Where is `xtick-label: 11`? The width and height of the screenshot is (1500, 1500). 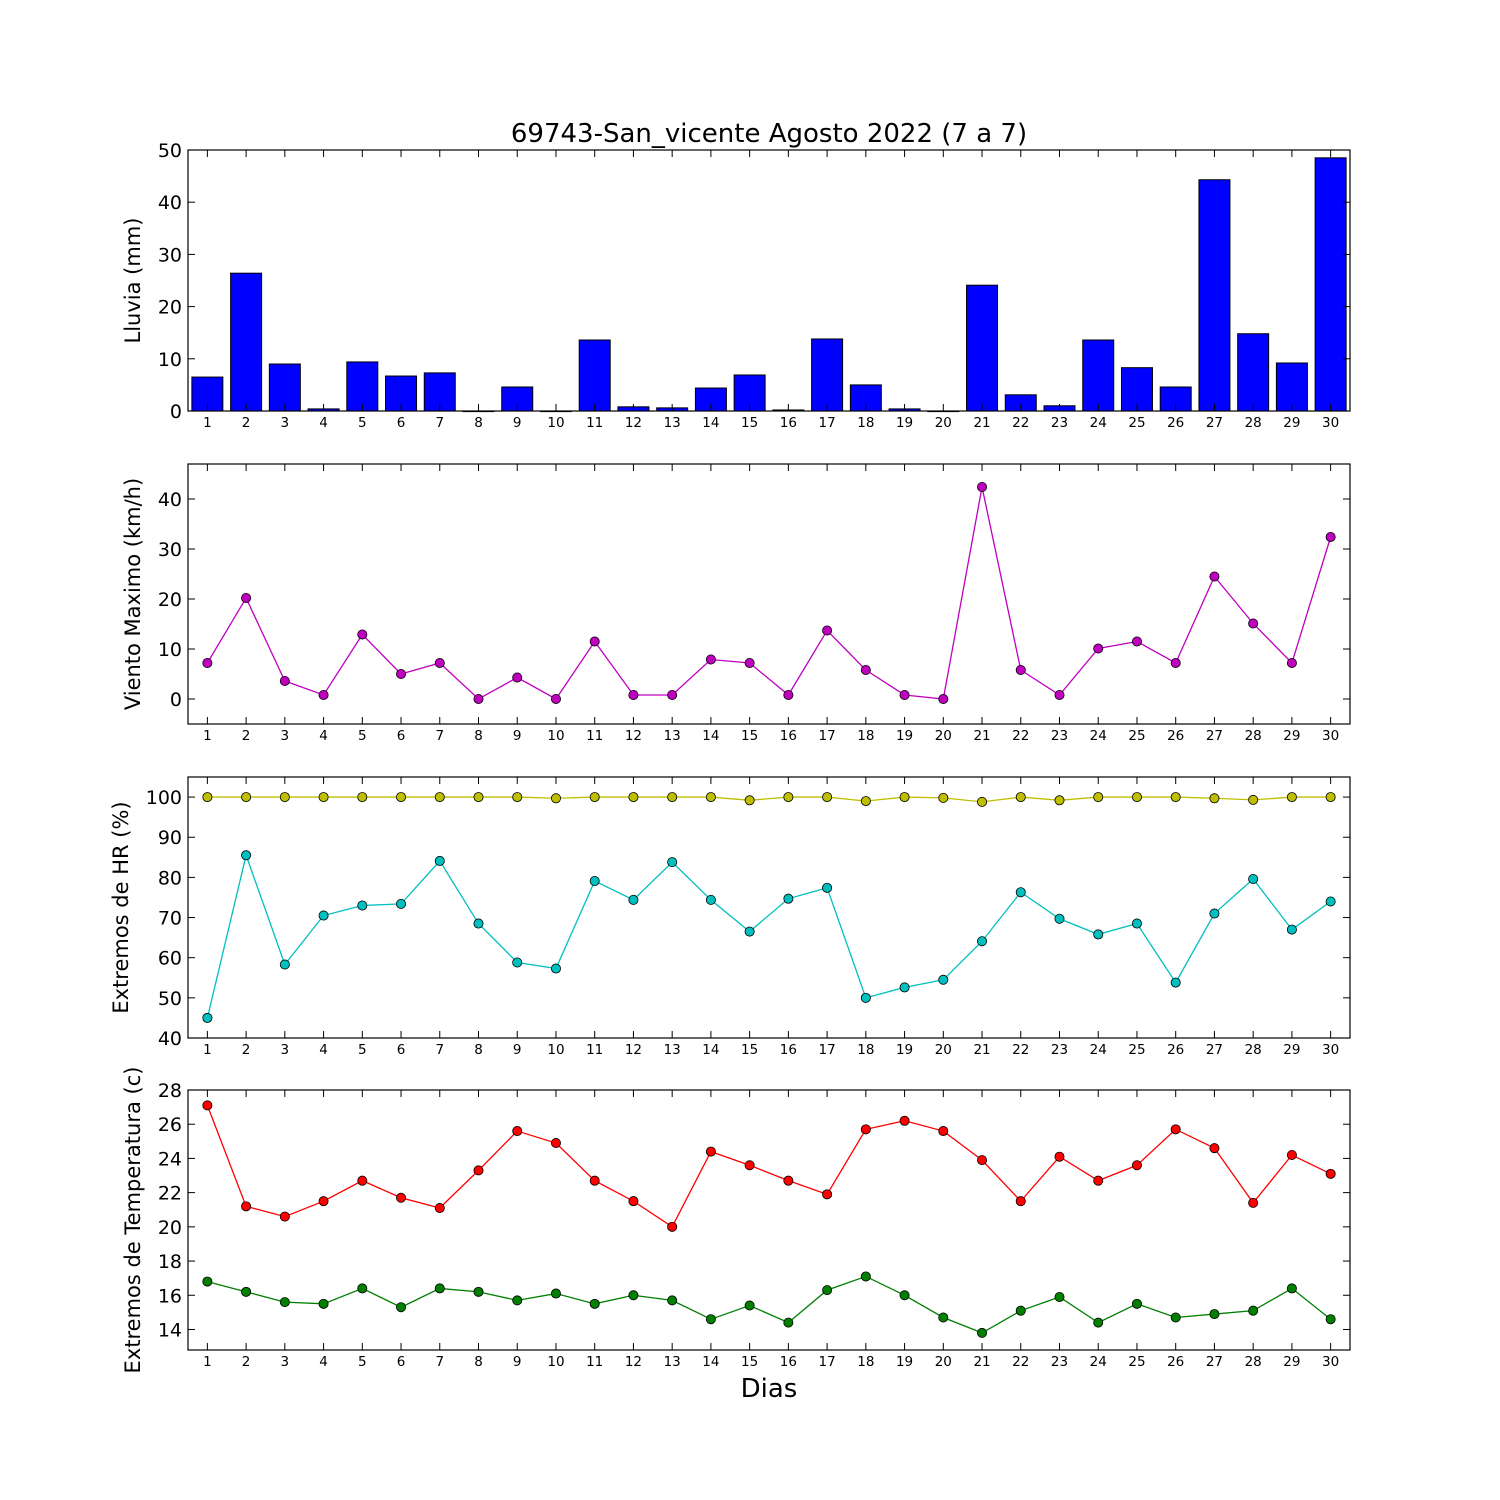
xtick-label: 11 is located at coordinates (594, 736).